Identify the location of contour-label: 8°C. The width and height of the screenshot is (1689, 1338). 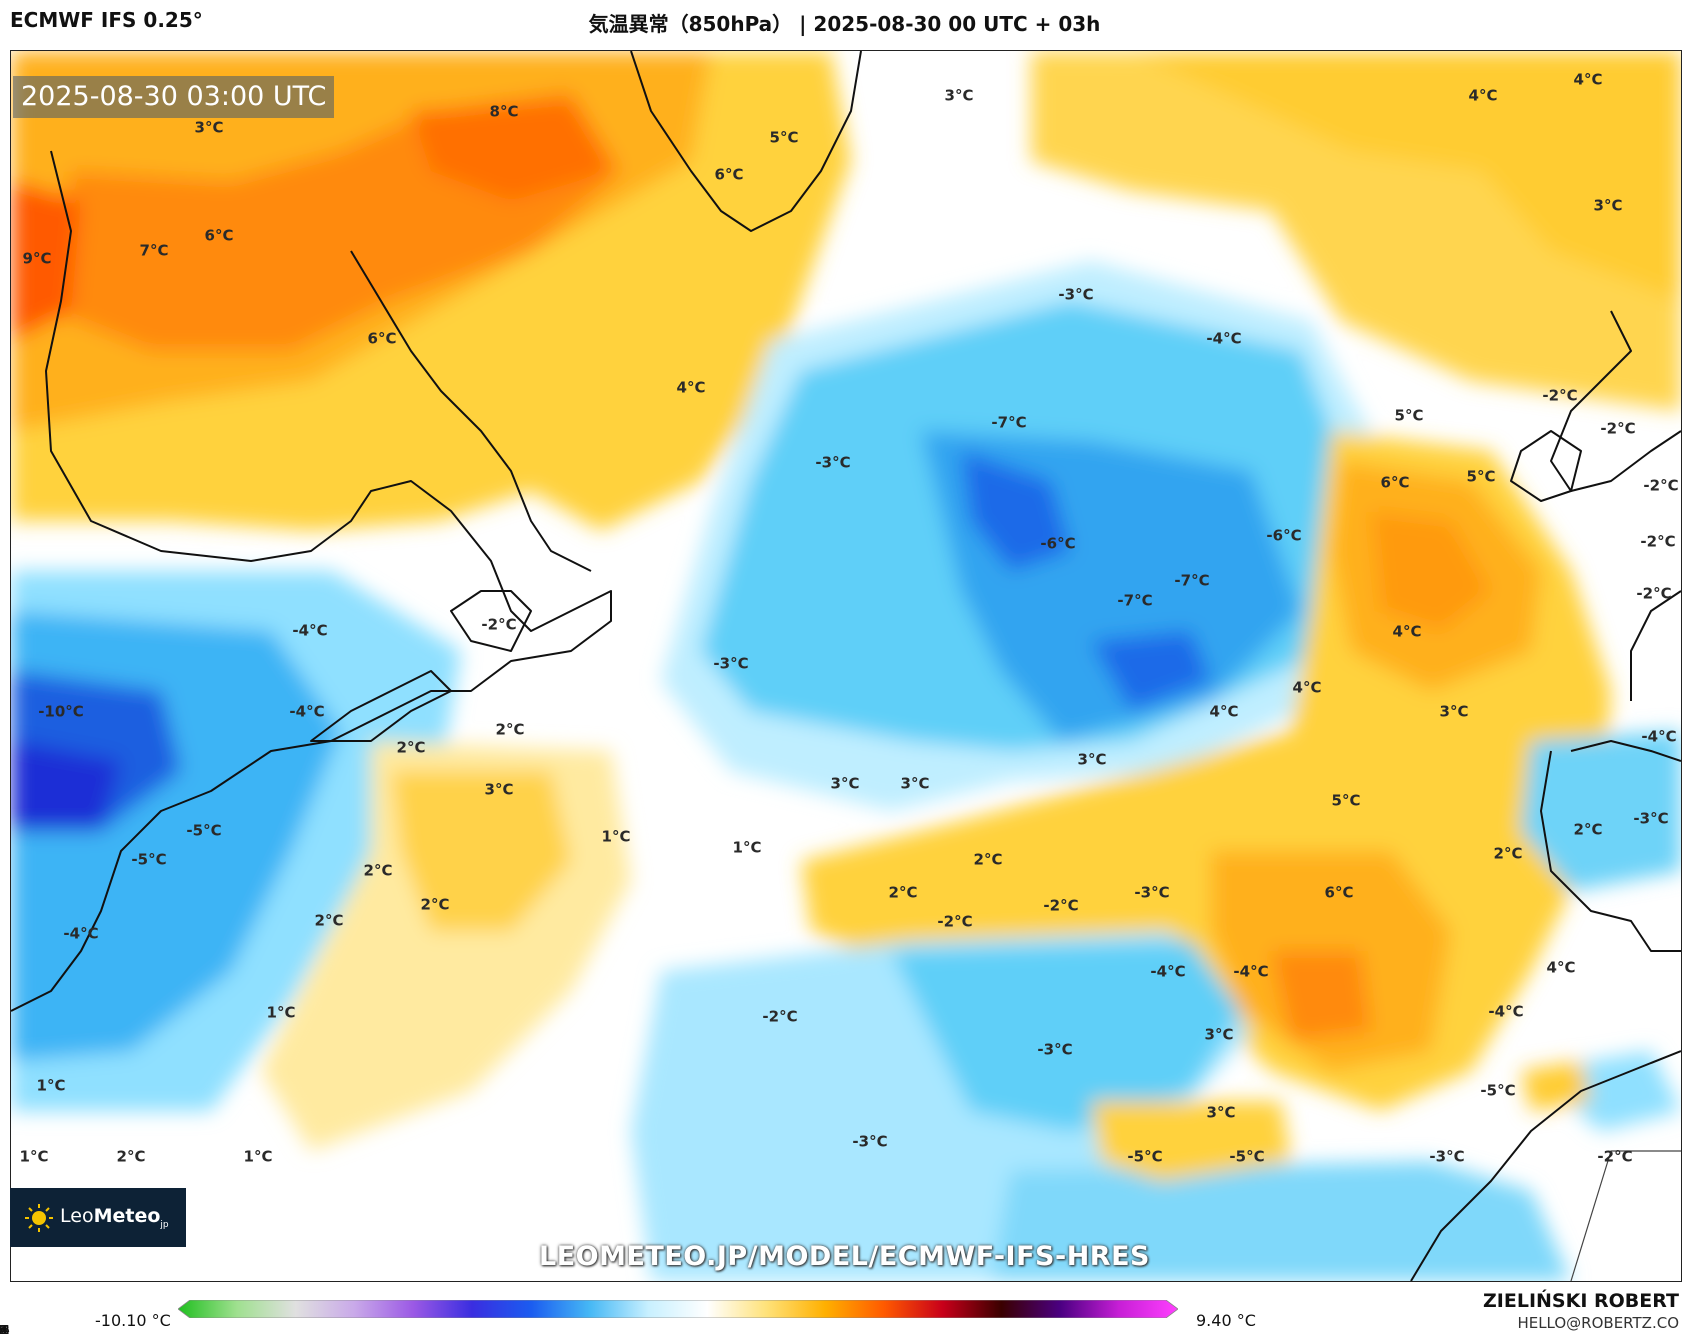
(504, 112).